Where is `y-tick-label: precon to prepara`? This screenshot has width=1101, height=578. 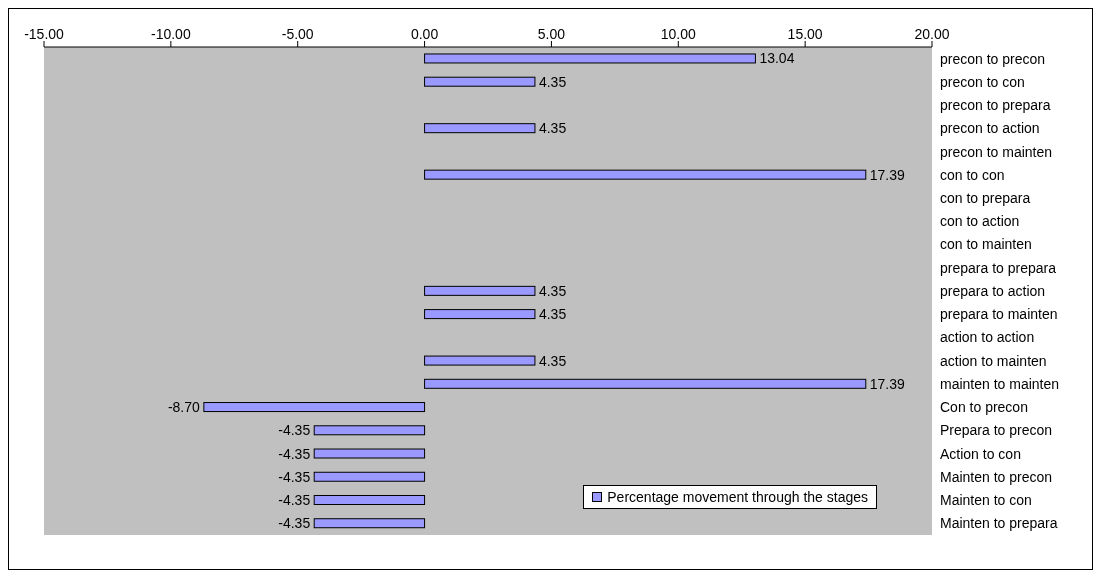
y-tick-label: precon to prepara is located at coordinates (995, 105).